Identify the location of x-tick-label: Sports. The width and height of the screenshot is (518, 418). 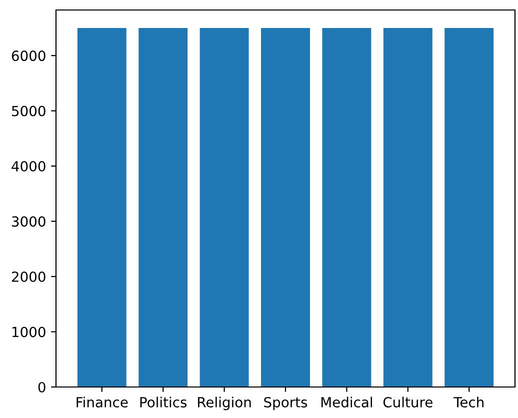
(286, 403).